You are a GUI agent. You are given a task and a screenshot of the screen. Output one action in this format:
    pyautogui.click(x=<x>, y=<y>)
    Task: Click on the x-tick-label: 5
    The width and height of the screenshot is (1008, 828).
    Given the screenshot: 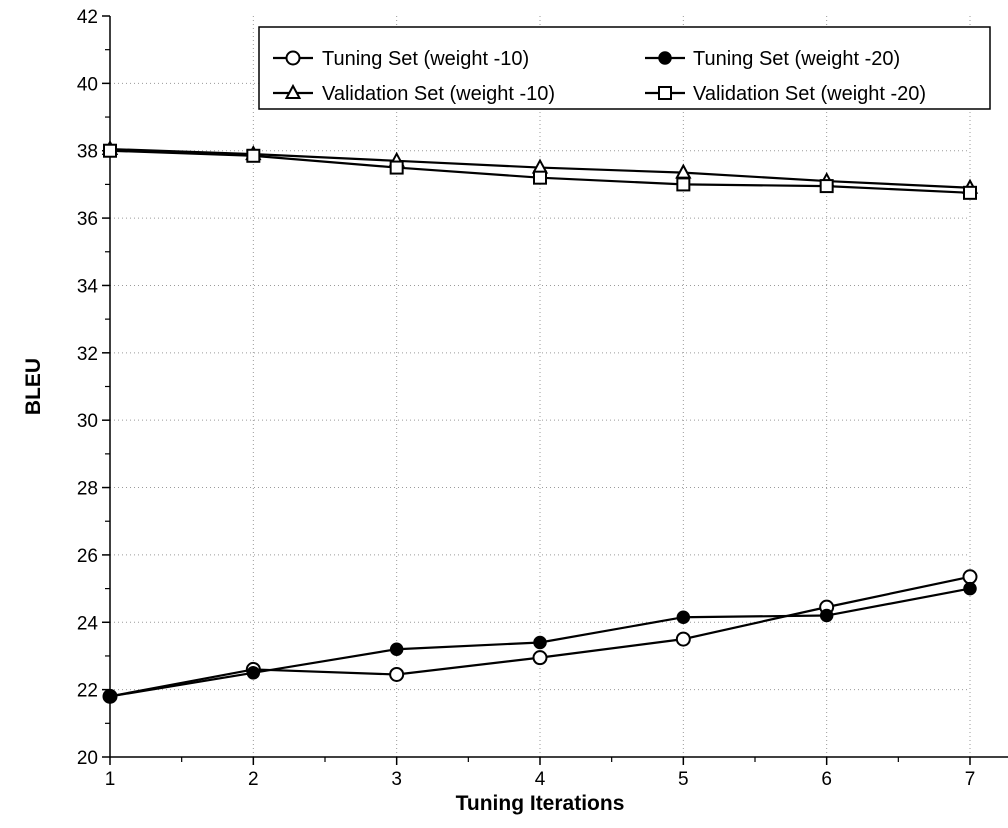 What is the action you would take?
    pyautogui.click(x=683, y=779)
    